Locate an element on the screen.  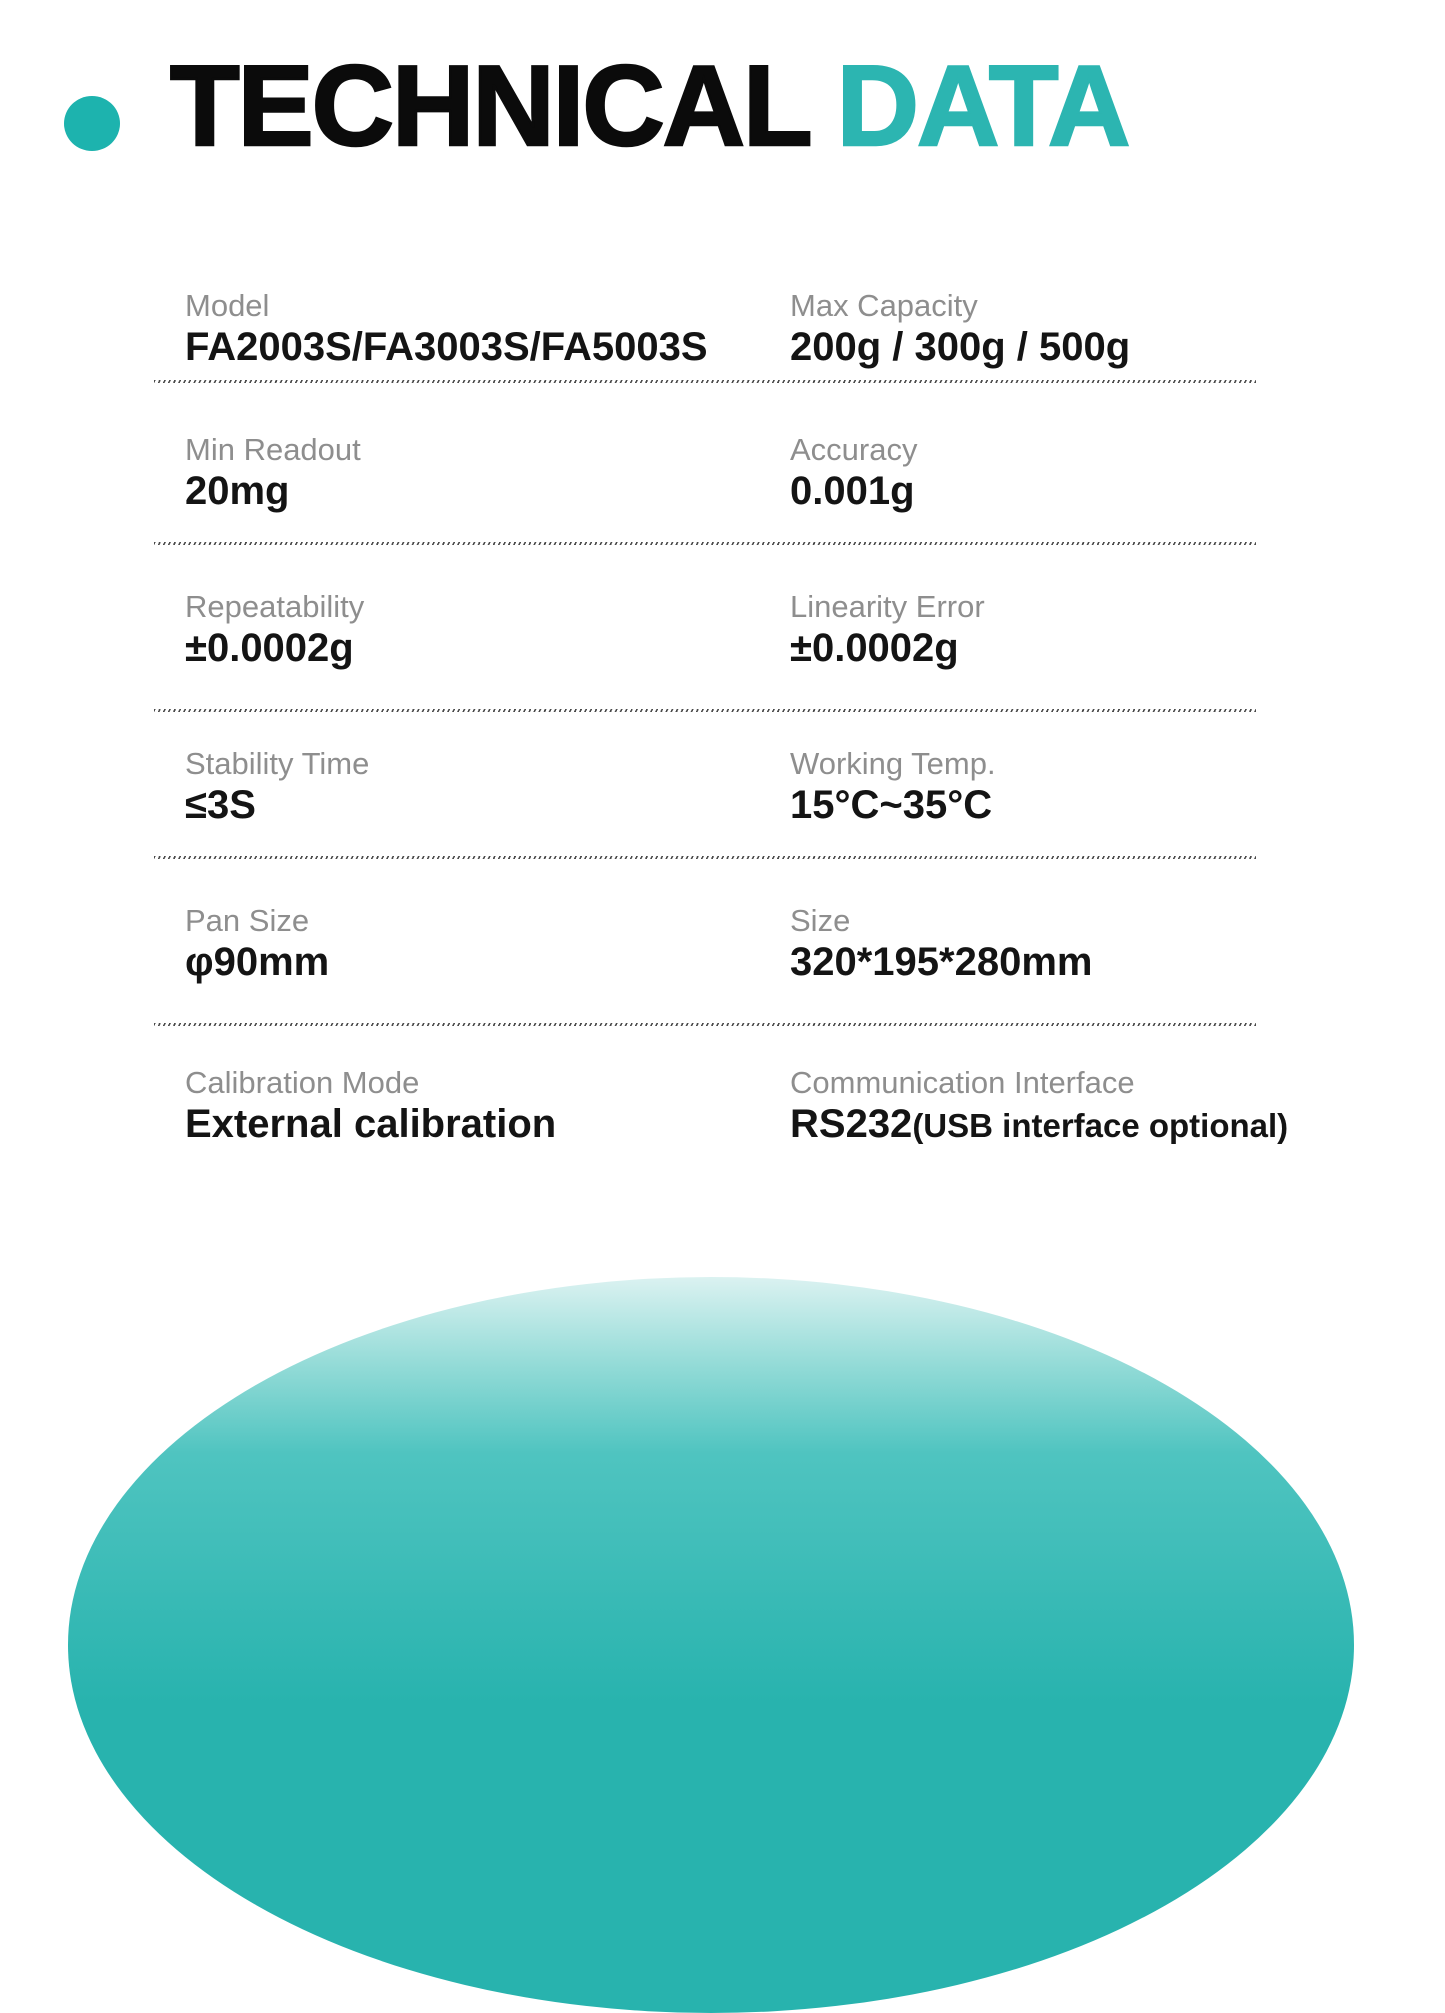
spec-value-model: FA2003S/FA3003S/FA5003S is located at coordinates (446, 347).